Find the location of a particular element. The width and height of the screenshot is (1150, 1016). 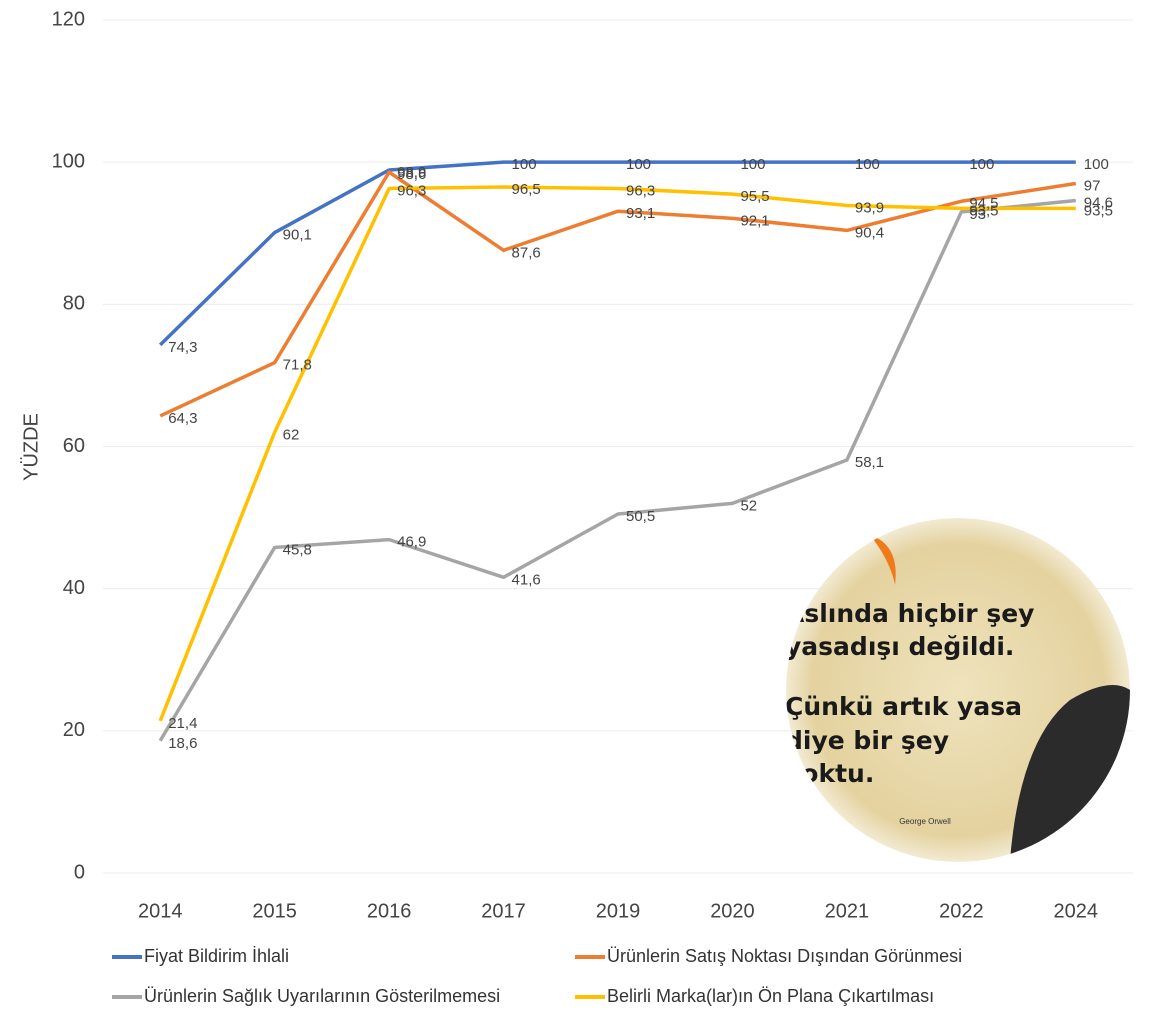

data-label: 93 is located at coordinates (977, 214).